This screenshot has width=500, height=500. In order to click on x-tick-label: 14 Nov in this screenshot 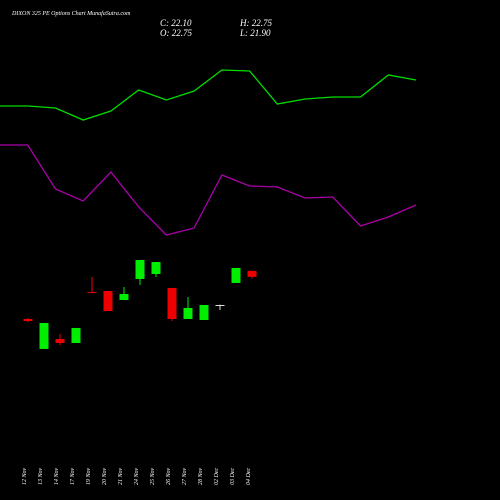, I will do `click(56, 476)`.